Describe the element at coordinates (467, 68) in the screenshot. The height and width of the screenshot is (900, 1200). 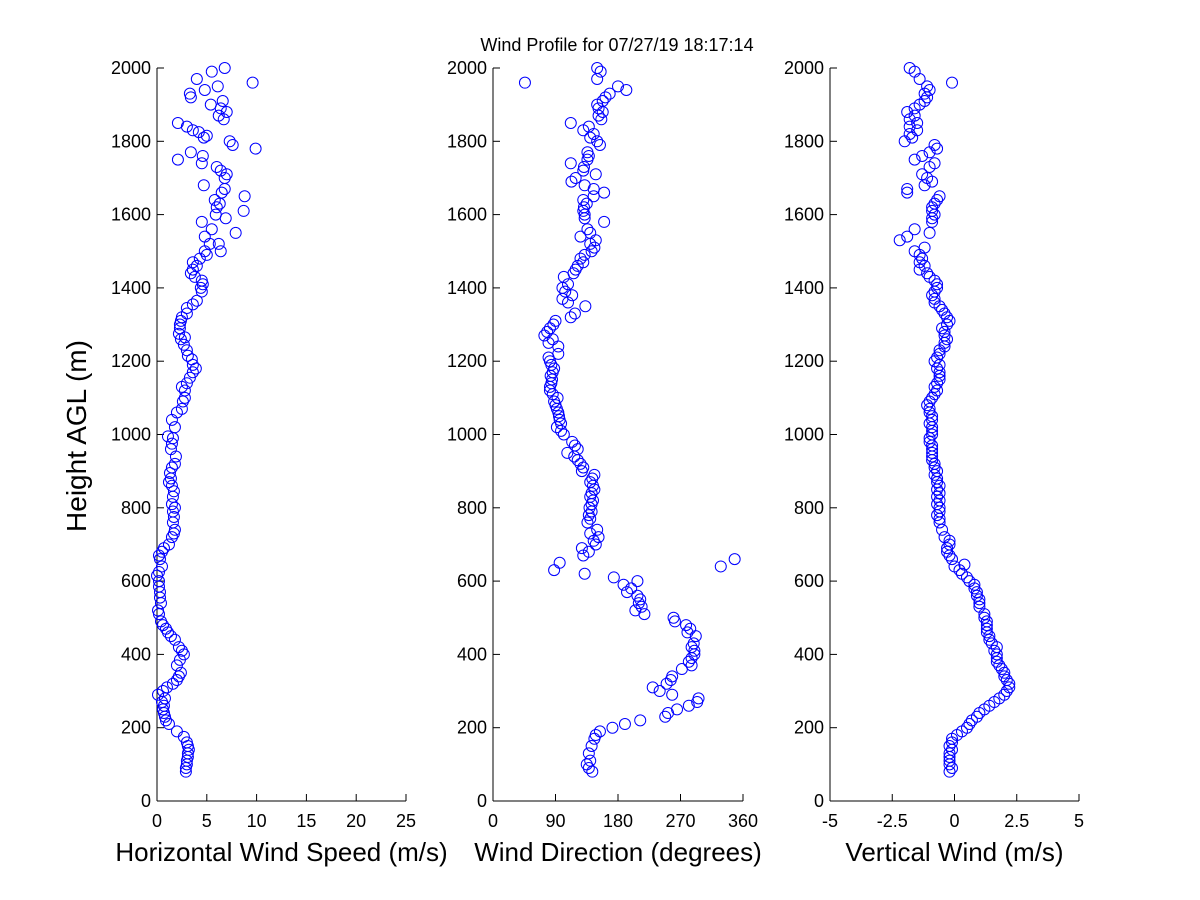
I see `direction-y-tick-label: 2000` at that location.